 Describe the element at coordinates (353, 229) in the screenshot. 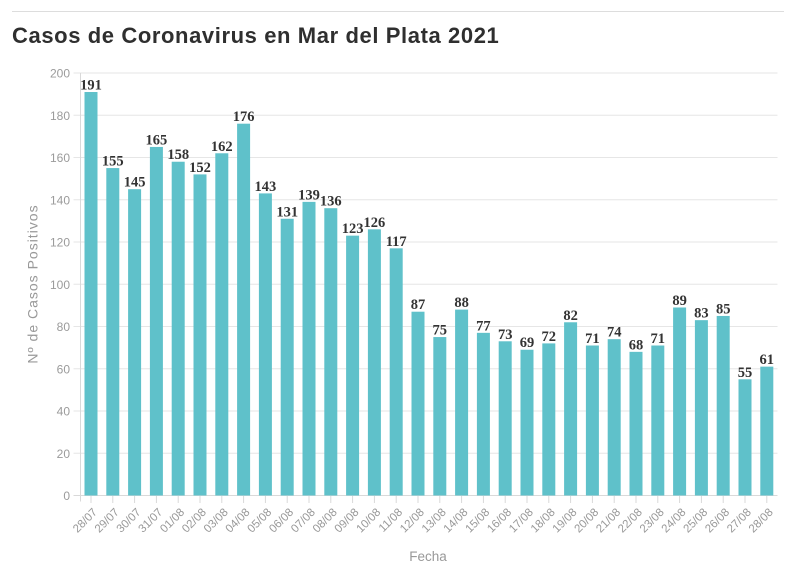

I see `svg-text: 123` at that location.